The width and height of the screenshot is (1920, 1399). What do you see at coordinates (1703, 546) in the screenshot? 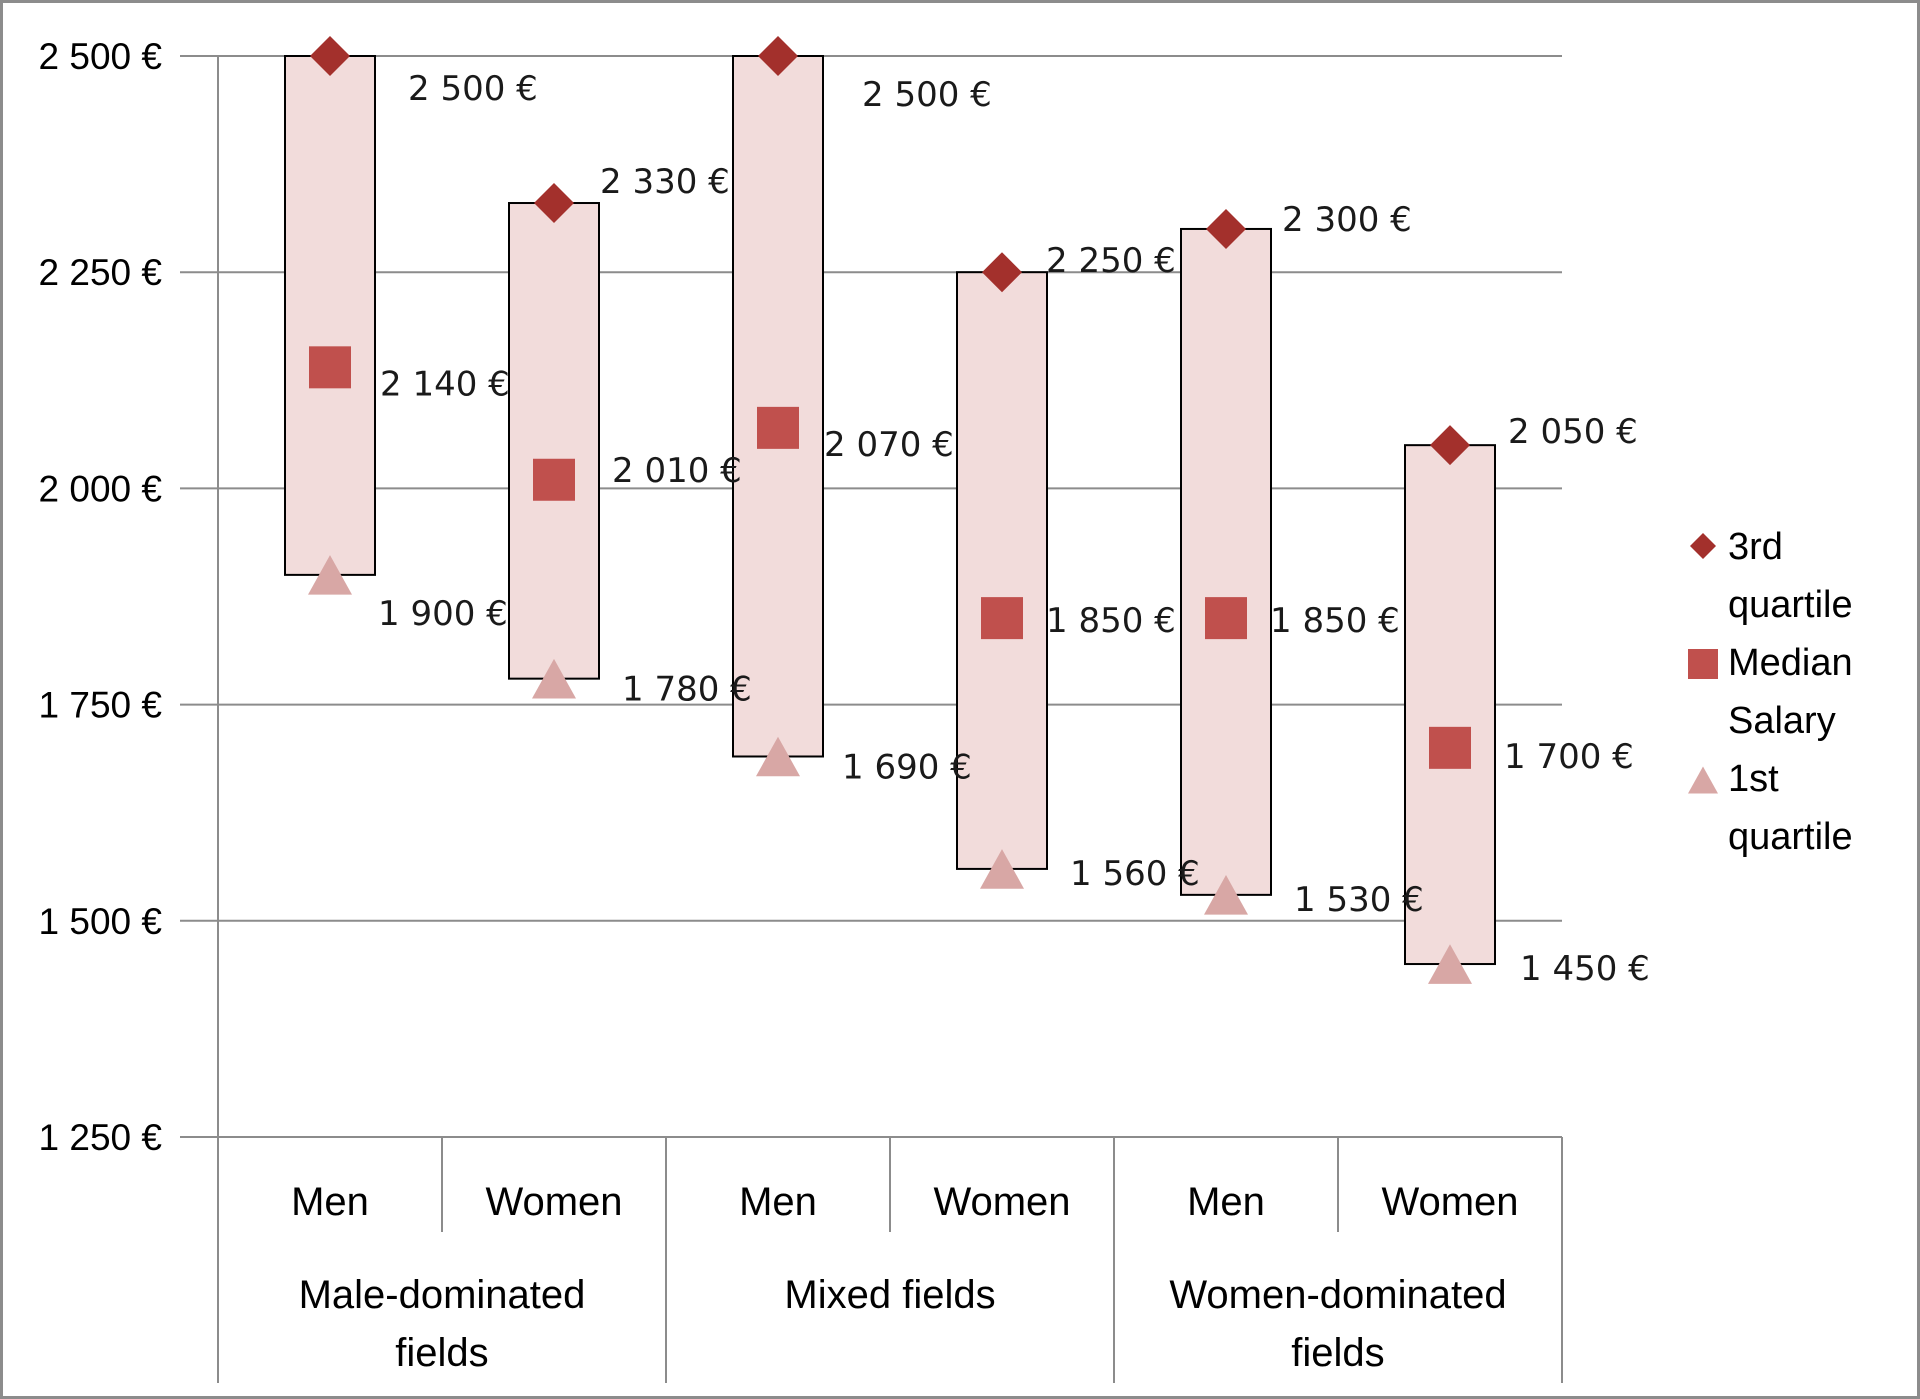
I see `legend-diamond-icon` at bounding box center [1703, 546].